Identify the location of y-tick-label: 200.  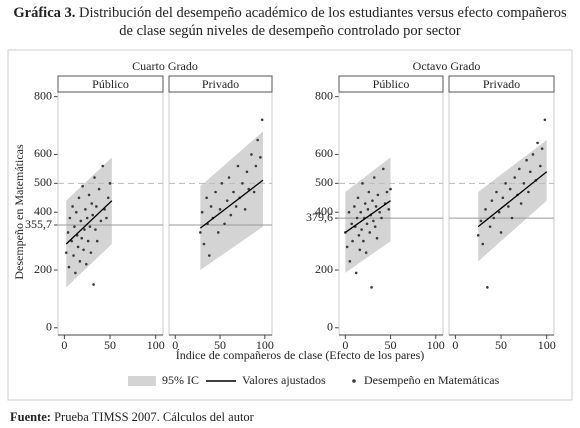
(324, 269).